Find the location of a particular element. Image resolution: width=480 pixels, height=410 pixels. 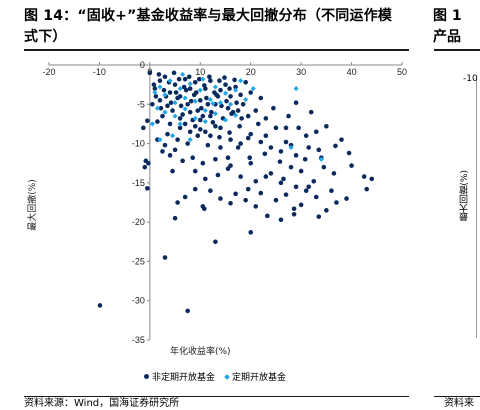

x-tick-label: 20 is located at coordinates (251, 72).